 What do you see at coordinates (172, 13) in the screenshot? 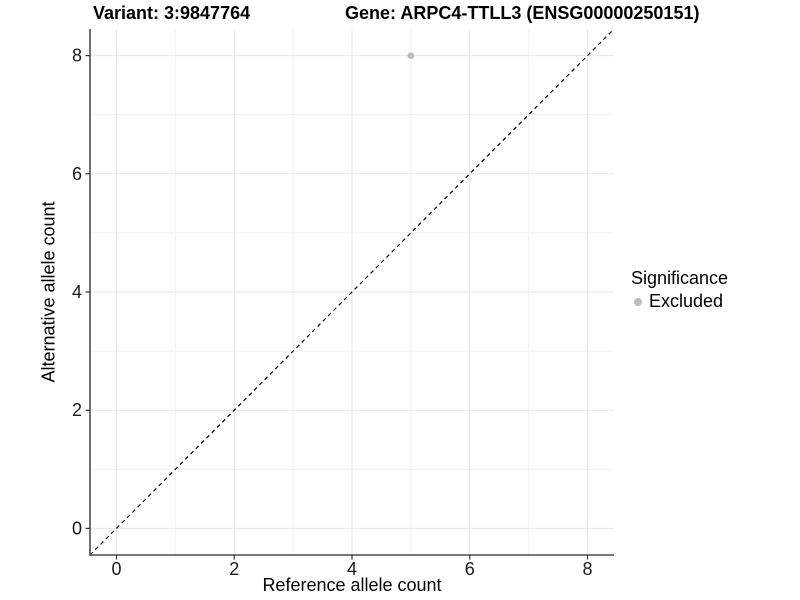
I see `variant-title: Variant: 3:9847764` at bounding box center [172, 13].